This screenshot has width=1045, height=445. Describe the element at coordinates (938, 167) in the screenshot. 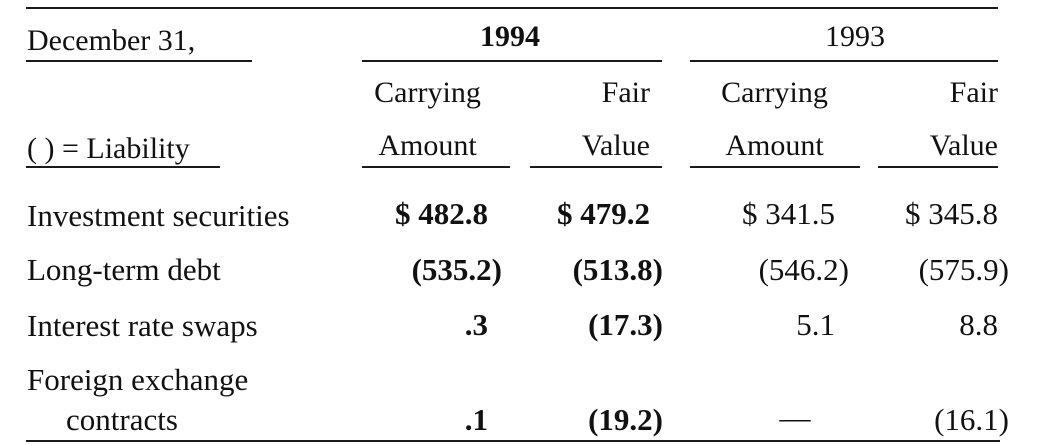

I see `col-fair-1993-underline` at that location.